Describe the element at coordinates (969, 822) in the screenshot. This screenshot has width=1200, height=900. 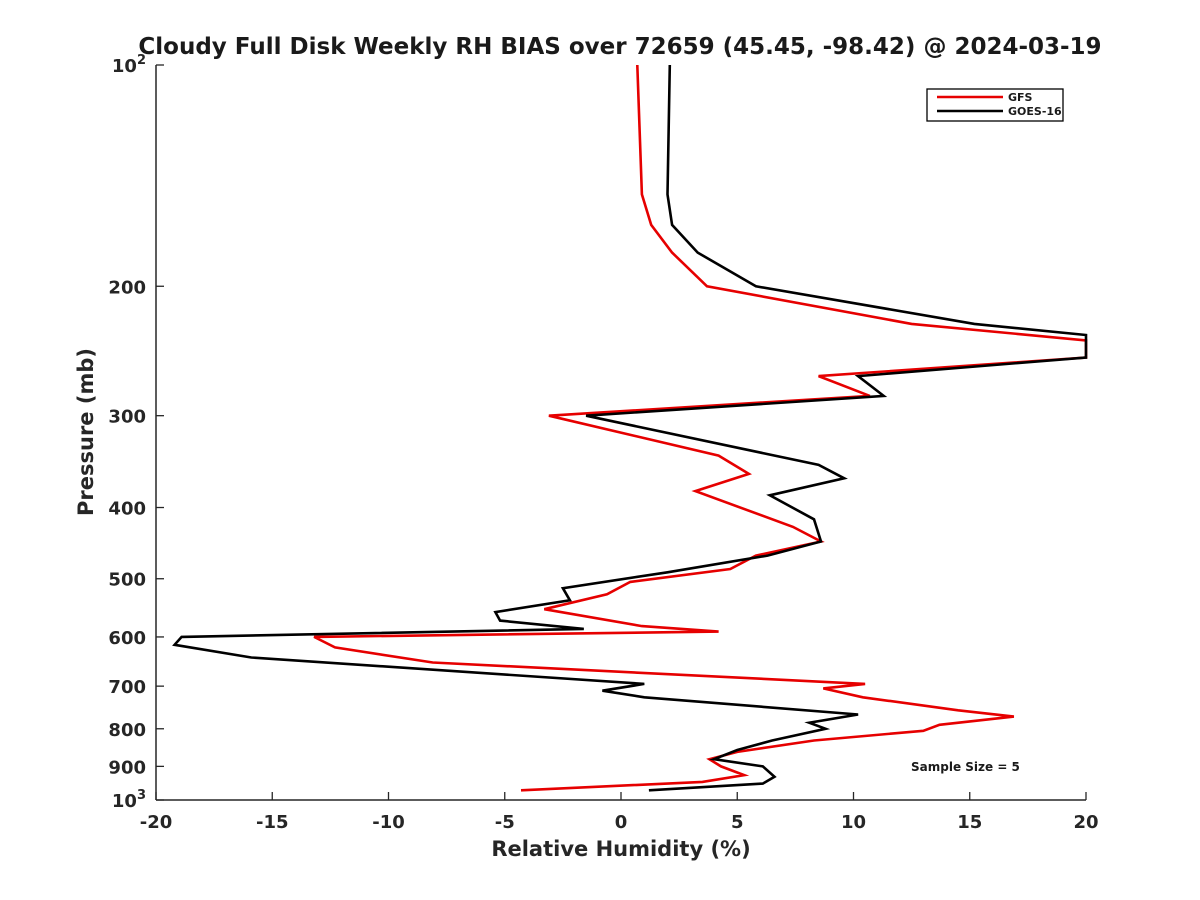
I see `x-tick-label: 15` at that location.